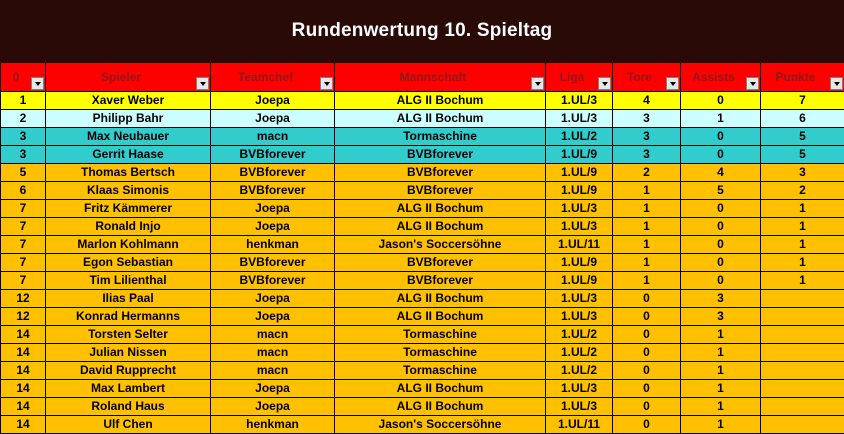 This screenshot has height=434, width=844. Describe the element at coordinates (128, 227) in the screenshot. I see `cell-spieler: Ronald Injo` at that location.